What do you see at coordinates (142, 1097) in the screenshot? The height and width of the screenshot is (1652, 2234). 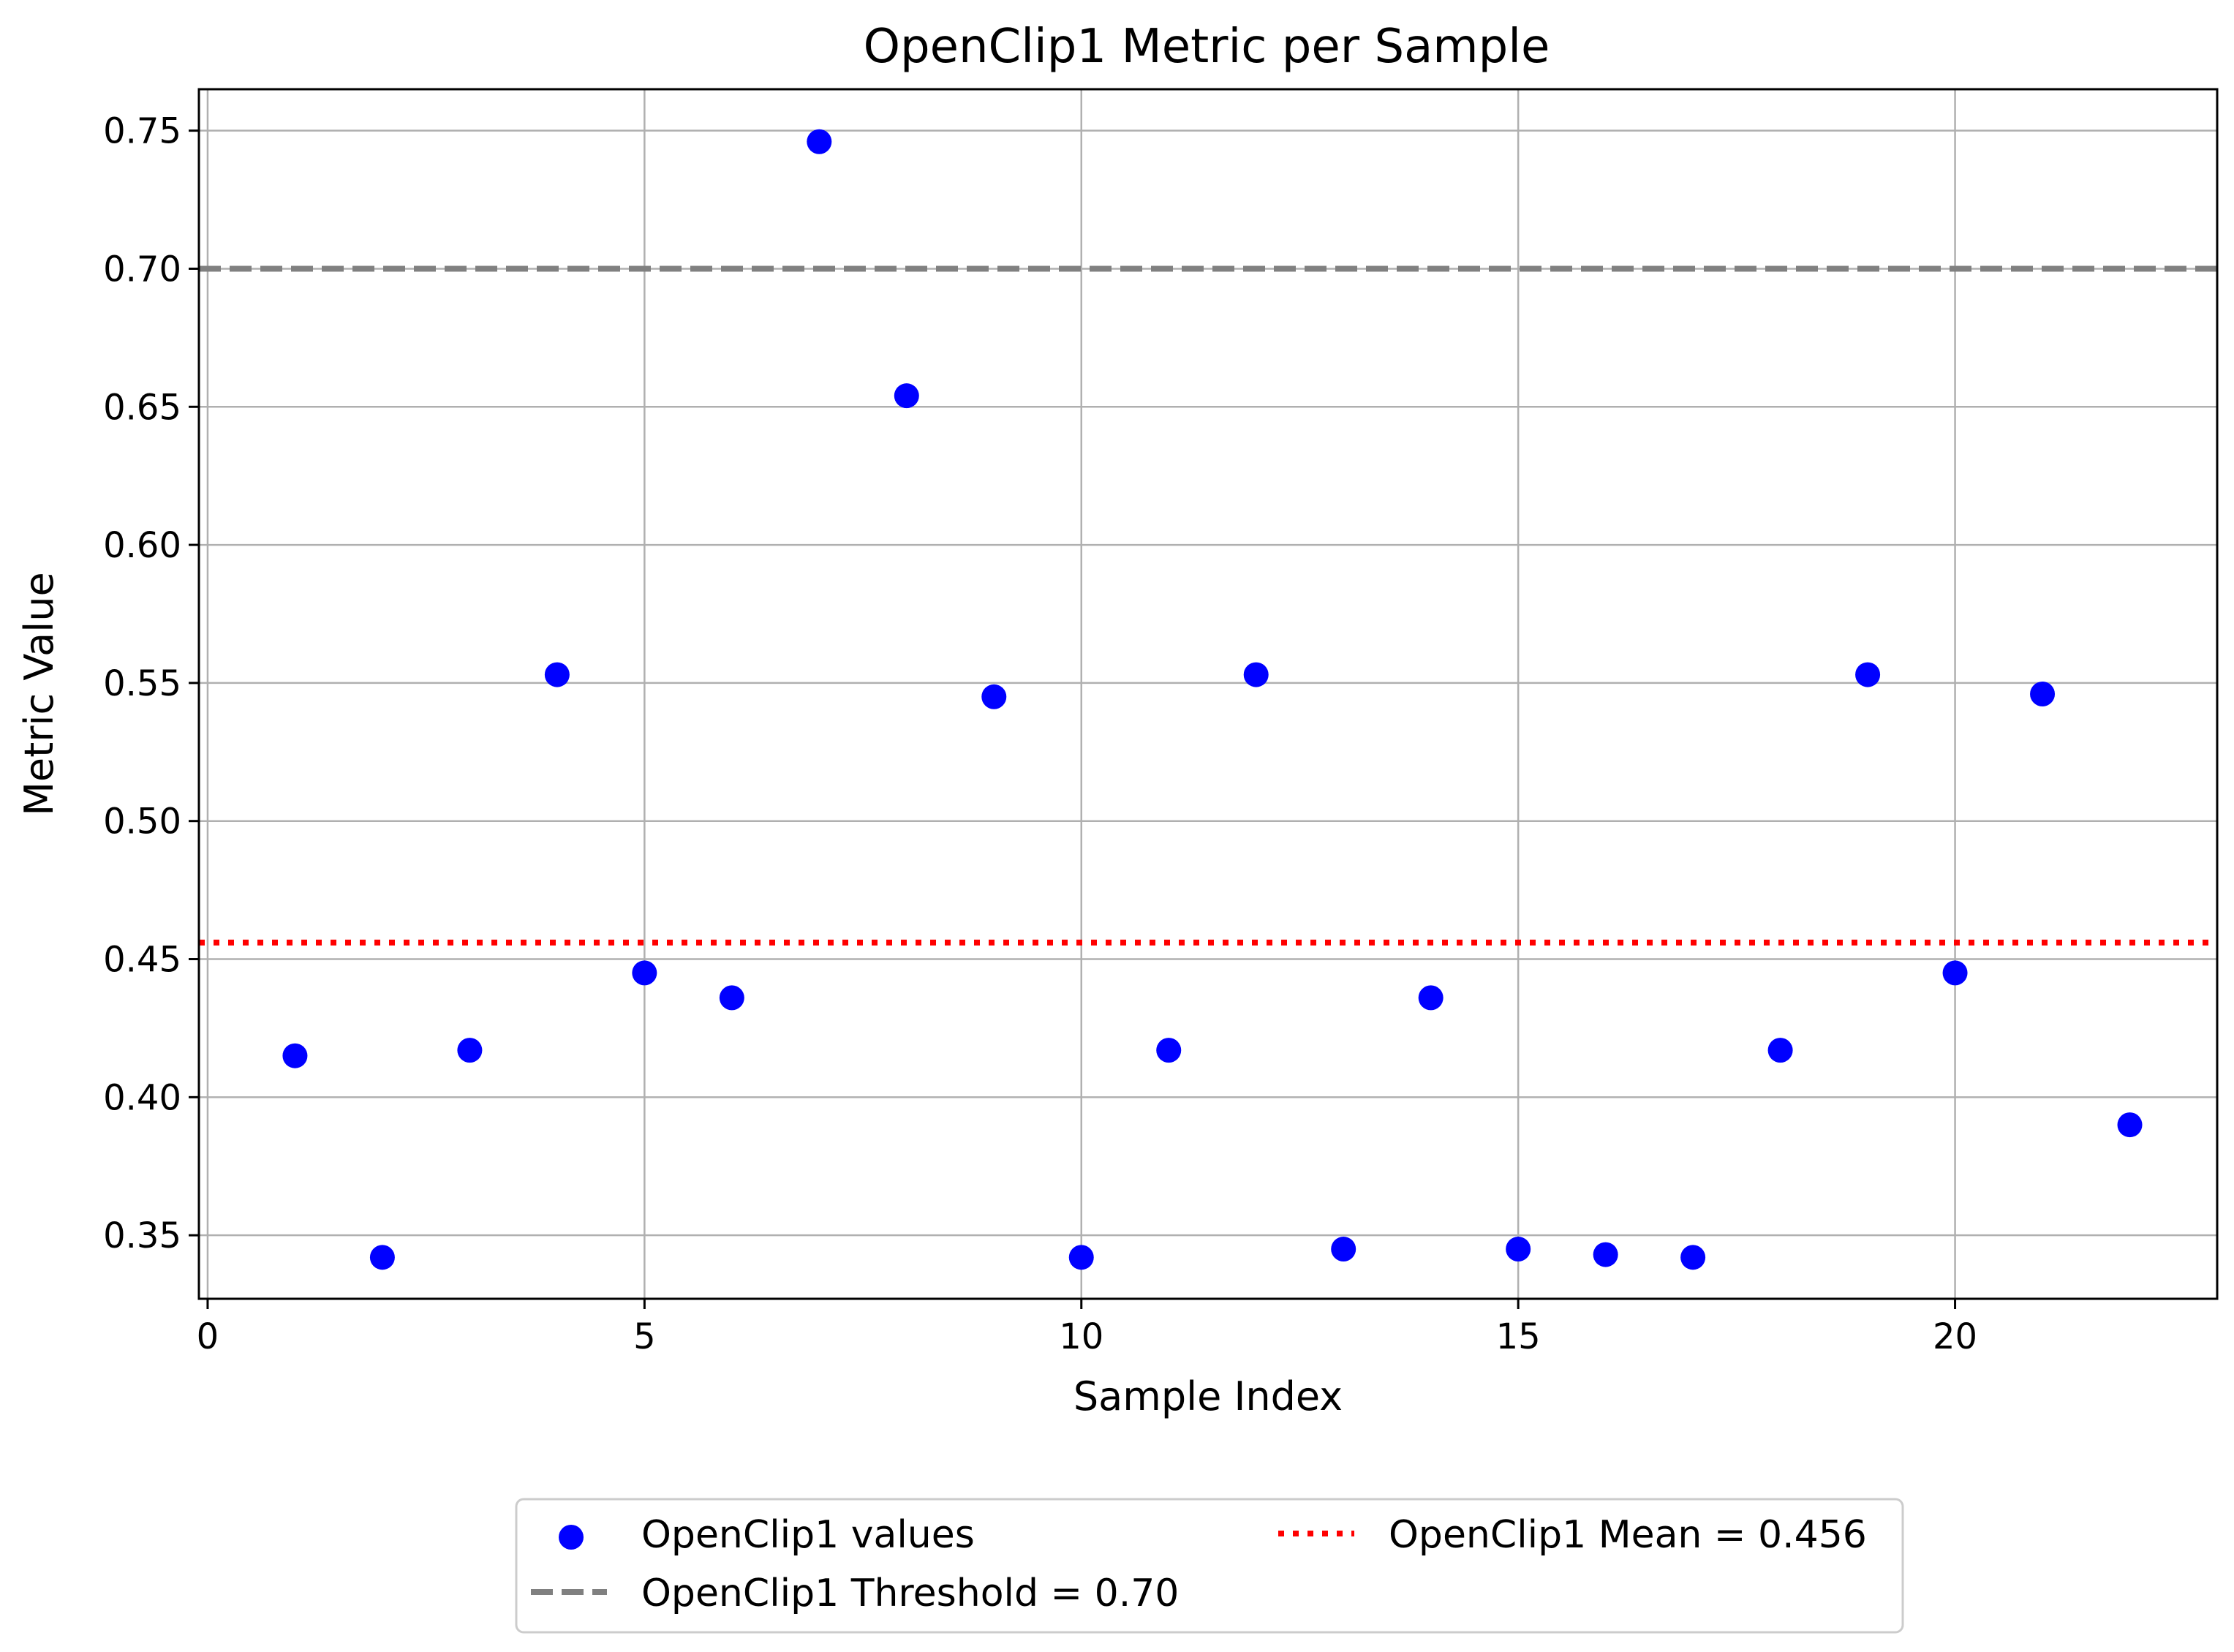 I see `y-tick-label: 0.40` at bounding box center [142, 1097].